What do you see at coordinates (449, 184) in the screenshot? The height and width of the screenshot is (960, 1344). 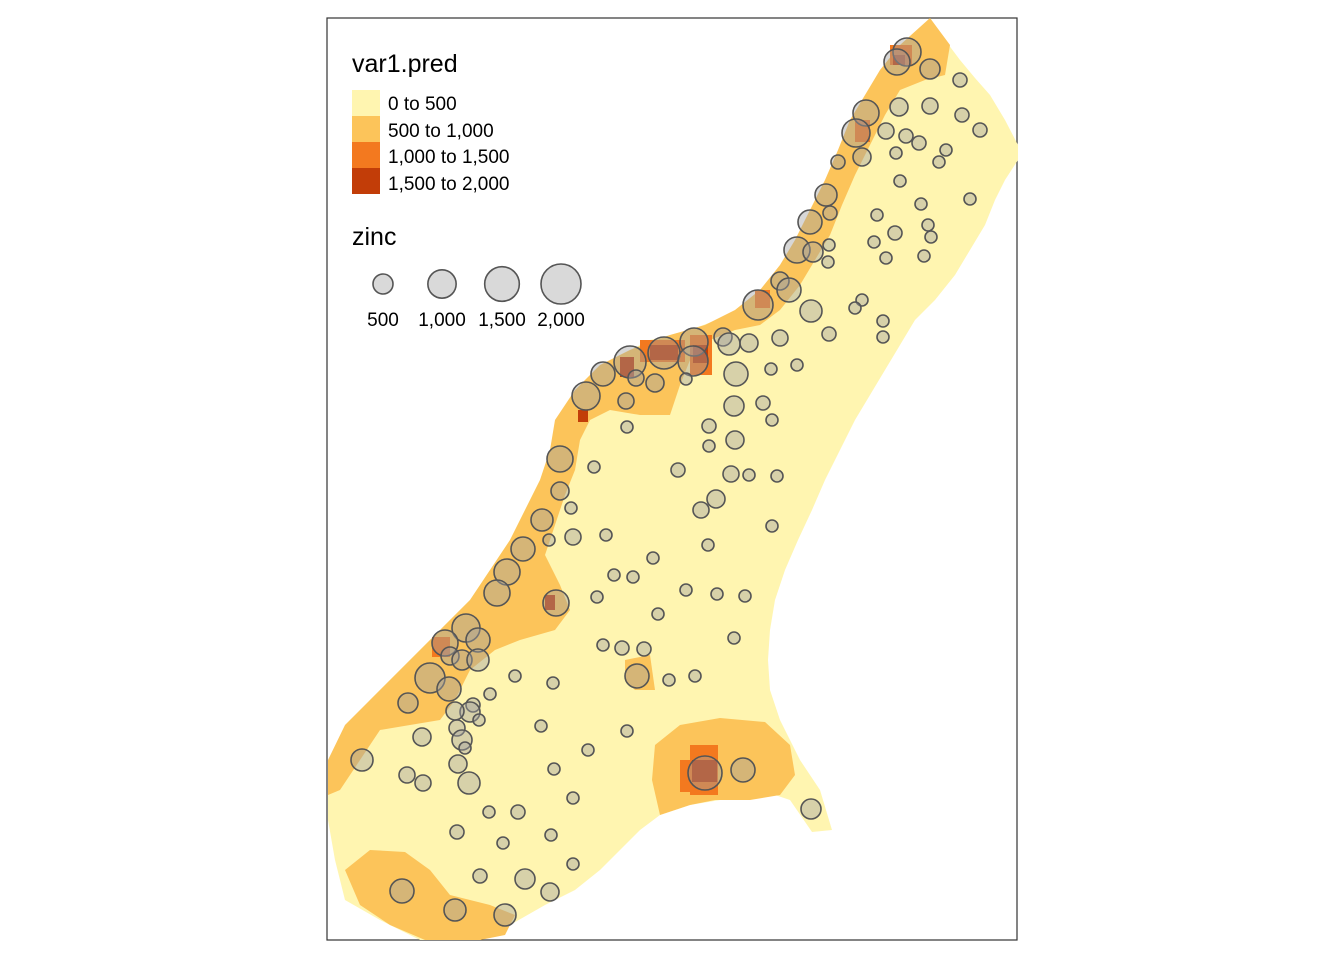 I see `legend-fill-label: 1,500 to 2,000` at bounding box center [449, 184].